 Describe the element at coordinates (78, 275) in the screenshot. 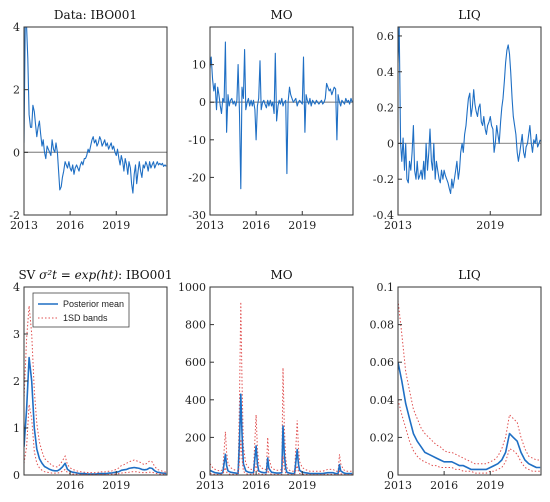

I see `title-math: σ²t = exp(ht)` at that location.